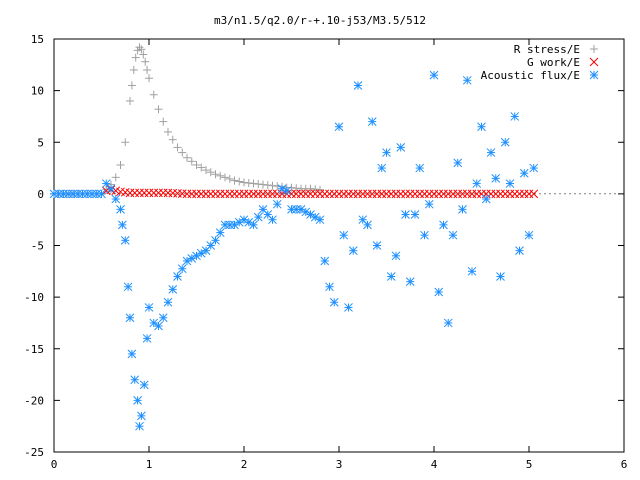  I want to click on y-tick-label: -5, so click(37, 246).